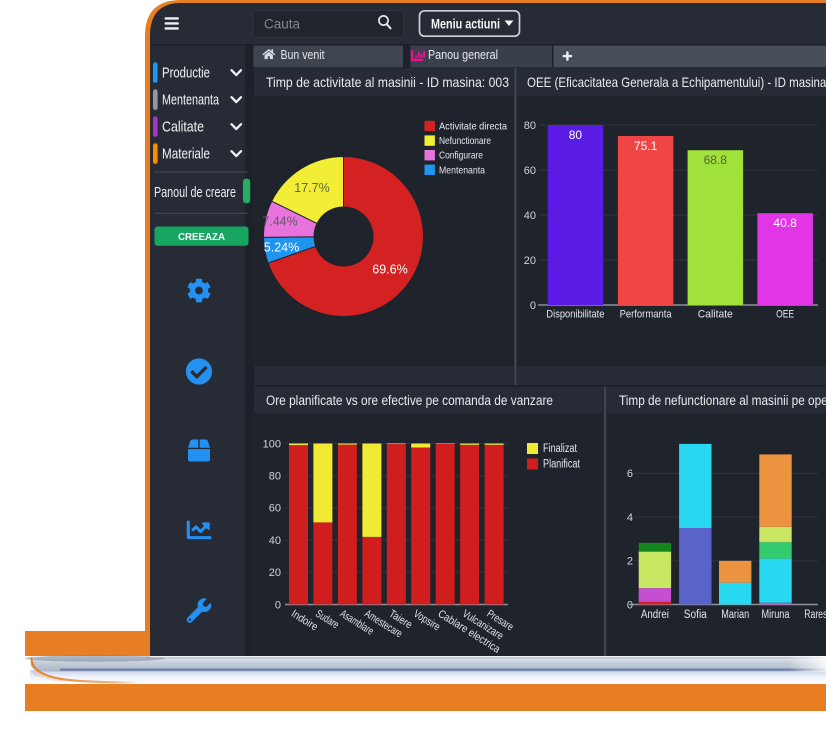  What do you see at coordinates (630, 474) in the screenshot?
I see `svg-text: 6` at bounding box center [630, 474].